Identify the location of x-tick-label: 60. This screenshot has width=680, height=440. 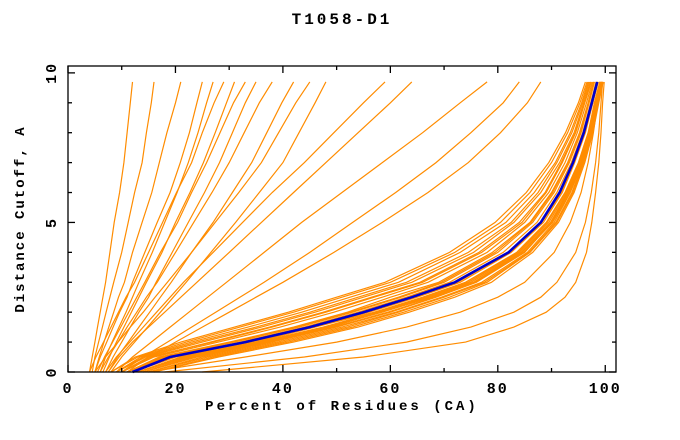
(390, 389).